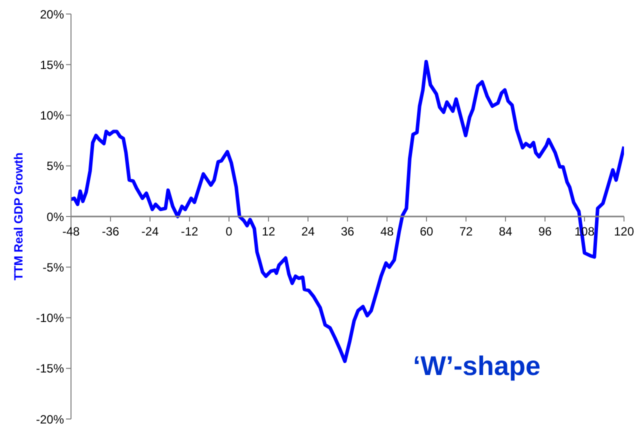 This screenshot has width=636, height=428. What do you see at coordinates (111, 231) in the screenshot?
I see `x-tick-label: -36` at bounding box center [111, 231].